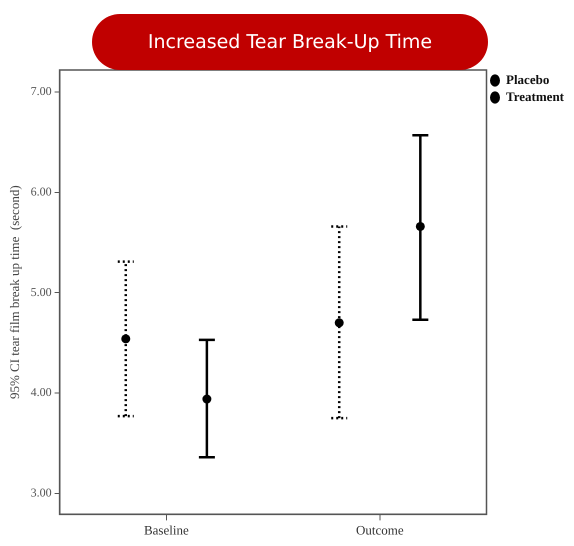 Image resolution: width=574 pixels, height=546 pixels. Describe the element at coordinates (290, 42) in the screenshot. I see `chart-title: Increased Tear Break-Up Time` at that location.